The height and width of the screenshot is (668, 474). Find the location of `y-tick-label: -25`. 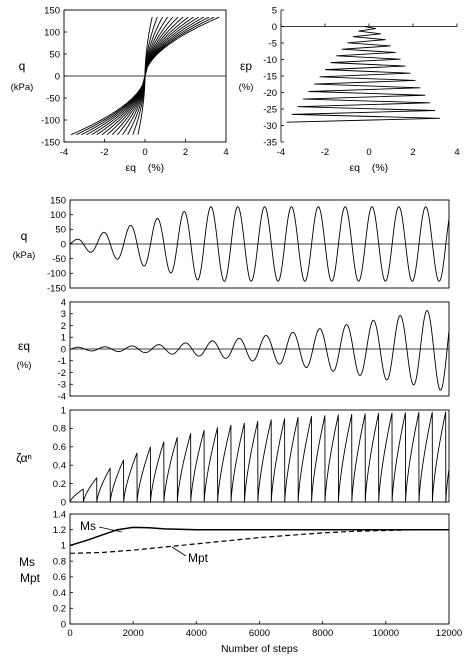

y-tick-label: -25 is located at coordinates (270, 109).